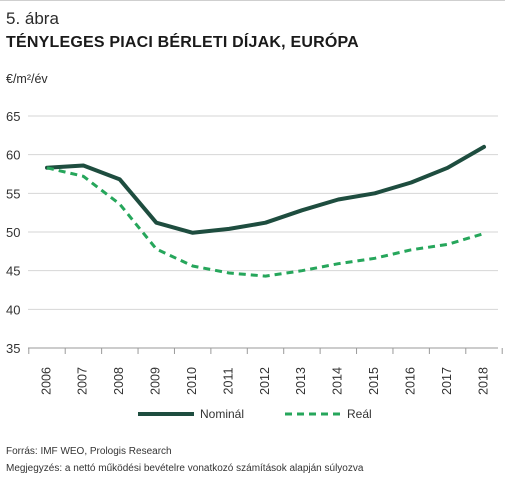  I want to click on x-tick-label: 2011, so click(228, 381).